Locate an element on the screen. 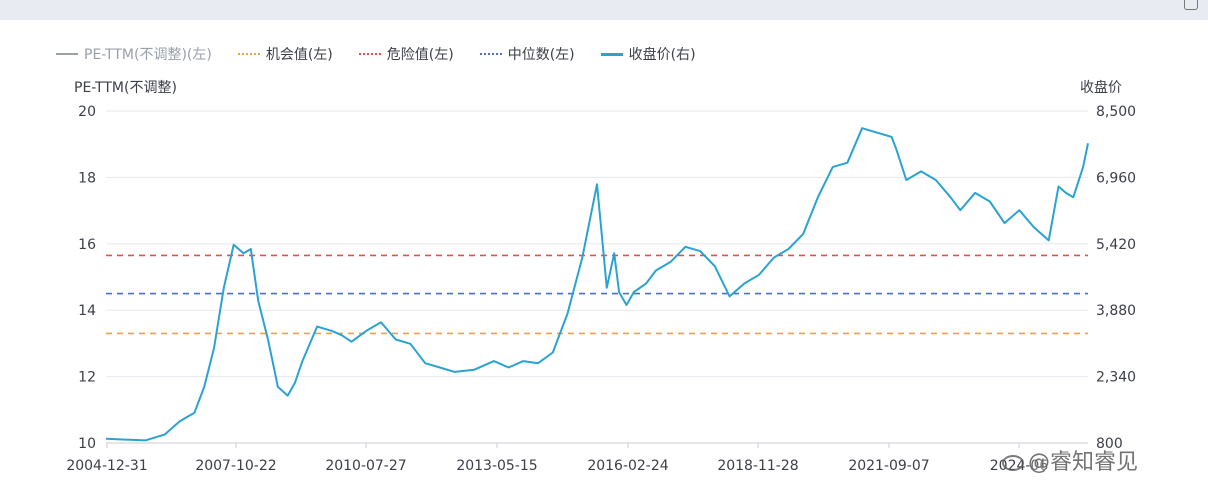  watermark-text: @睿知睿见 is located at coordinates (1083, 462).